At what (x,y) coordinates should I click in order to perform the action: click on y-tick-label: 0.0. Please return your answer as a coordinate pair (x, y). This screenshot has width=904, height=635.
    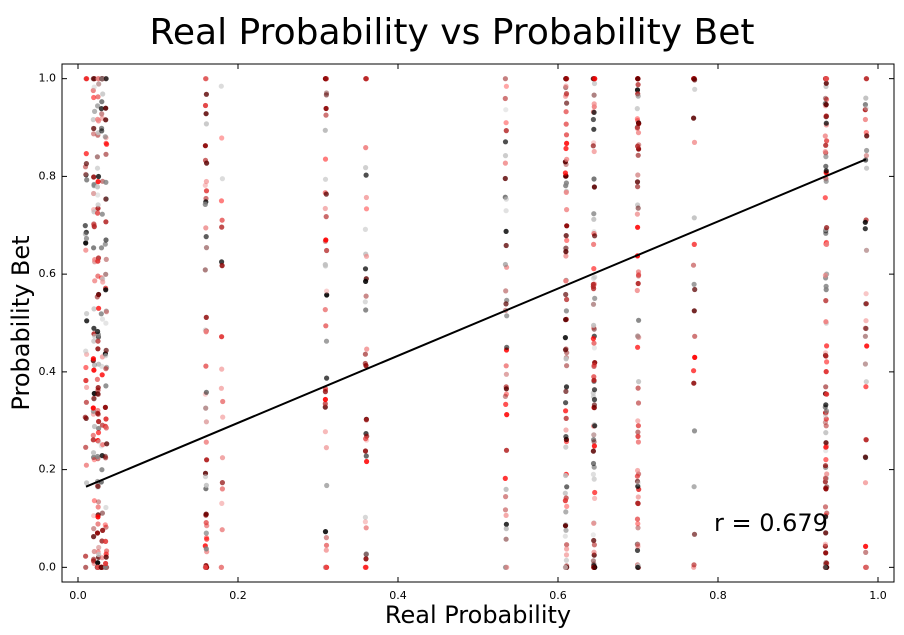
    Looking at the image, I should click on (48, 566).